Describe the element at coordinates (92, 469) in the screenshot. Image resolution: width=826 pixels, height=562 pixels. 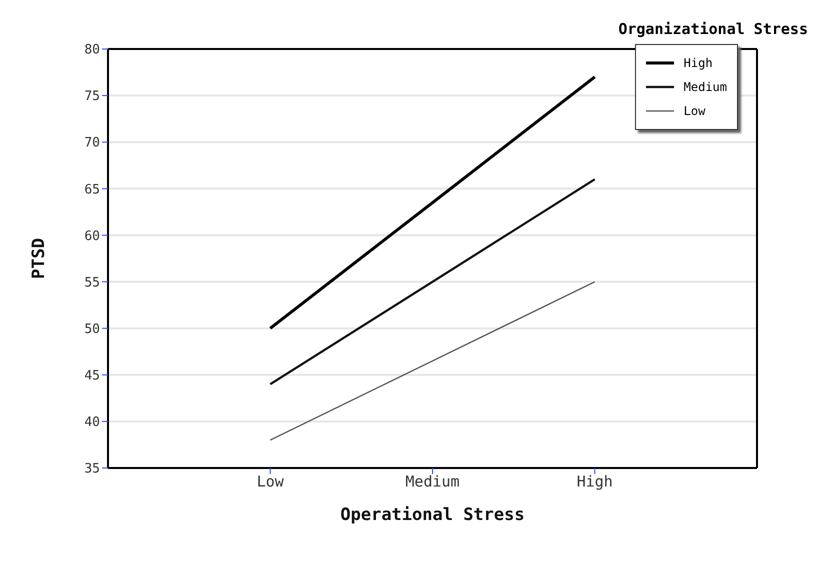
I see `y-tick-label: 35` at that location.